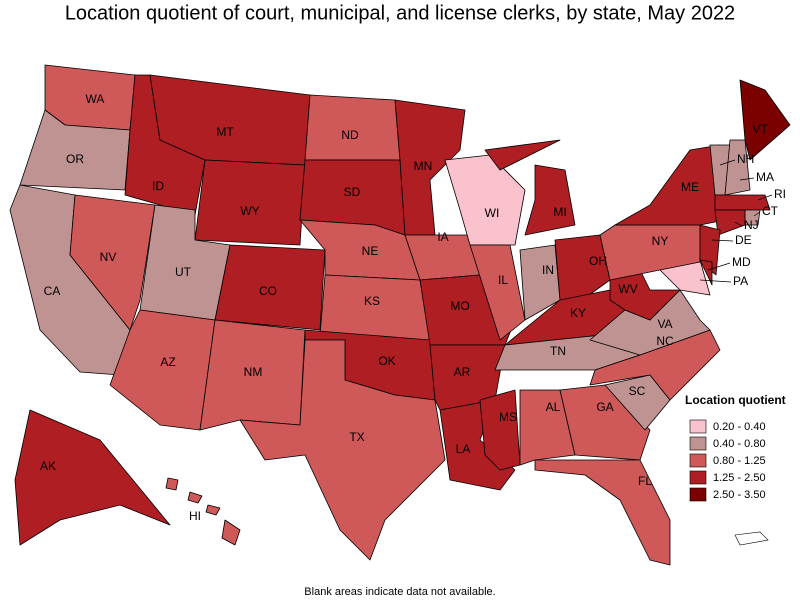 This screenshot has height=605, width=800. Describe the element at coordinates (664, 324) in the screenshot. I see `state-label: VA` at that location.